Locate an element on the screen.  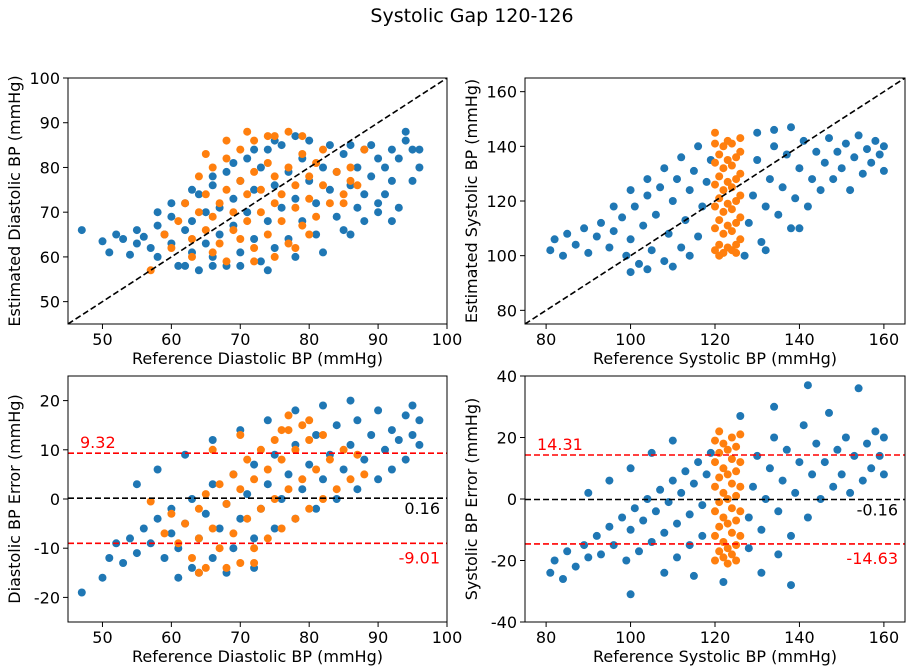
x-axis-label: Reference Diastolic BP (mmHg) is located at coordinates (257, 656).